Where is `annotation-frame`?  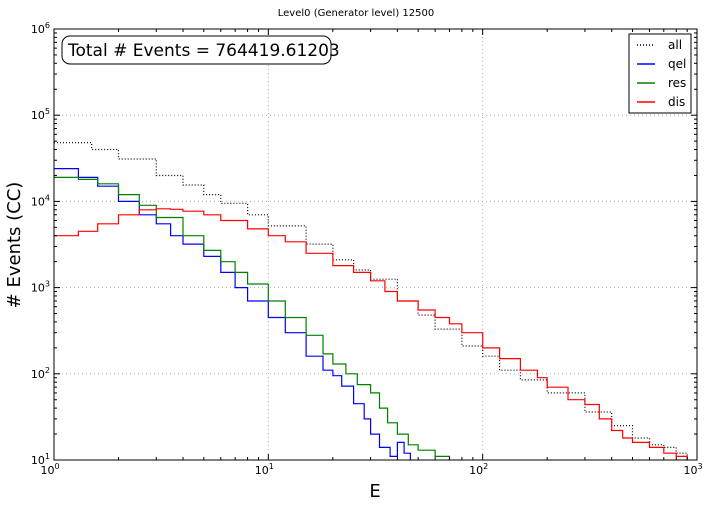 annotation-frame is located at coordinates (196, 50).